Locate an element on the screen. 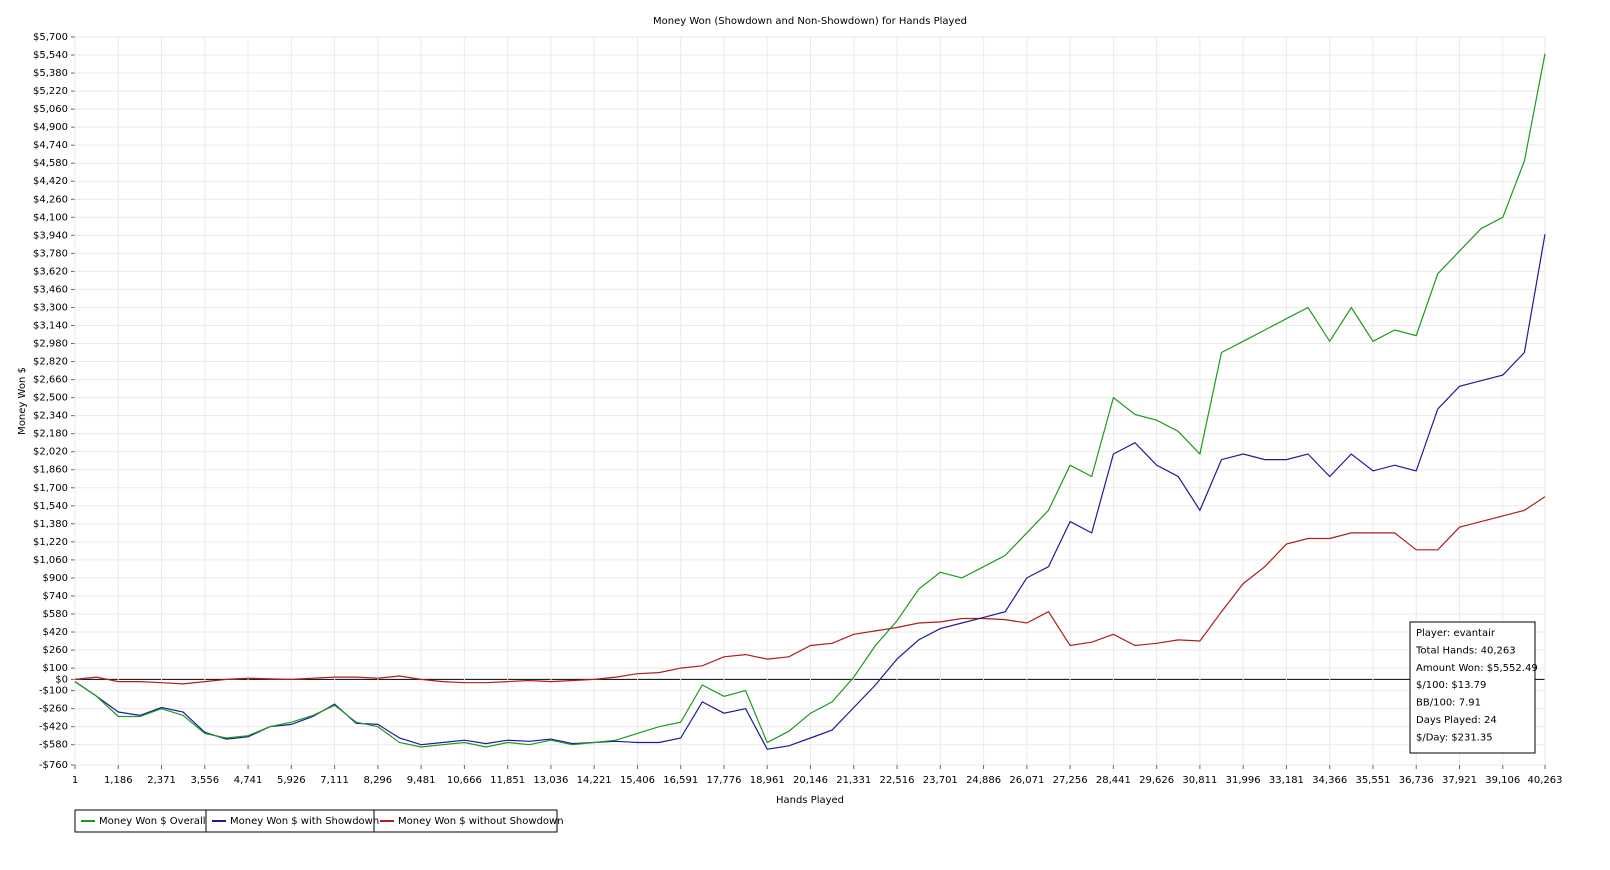 The width and height of the screenshot is (1610, 870). y-tick-label: $1,860 is located at coordinates (50, 470).